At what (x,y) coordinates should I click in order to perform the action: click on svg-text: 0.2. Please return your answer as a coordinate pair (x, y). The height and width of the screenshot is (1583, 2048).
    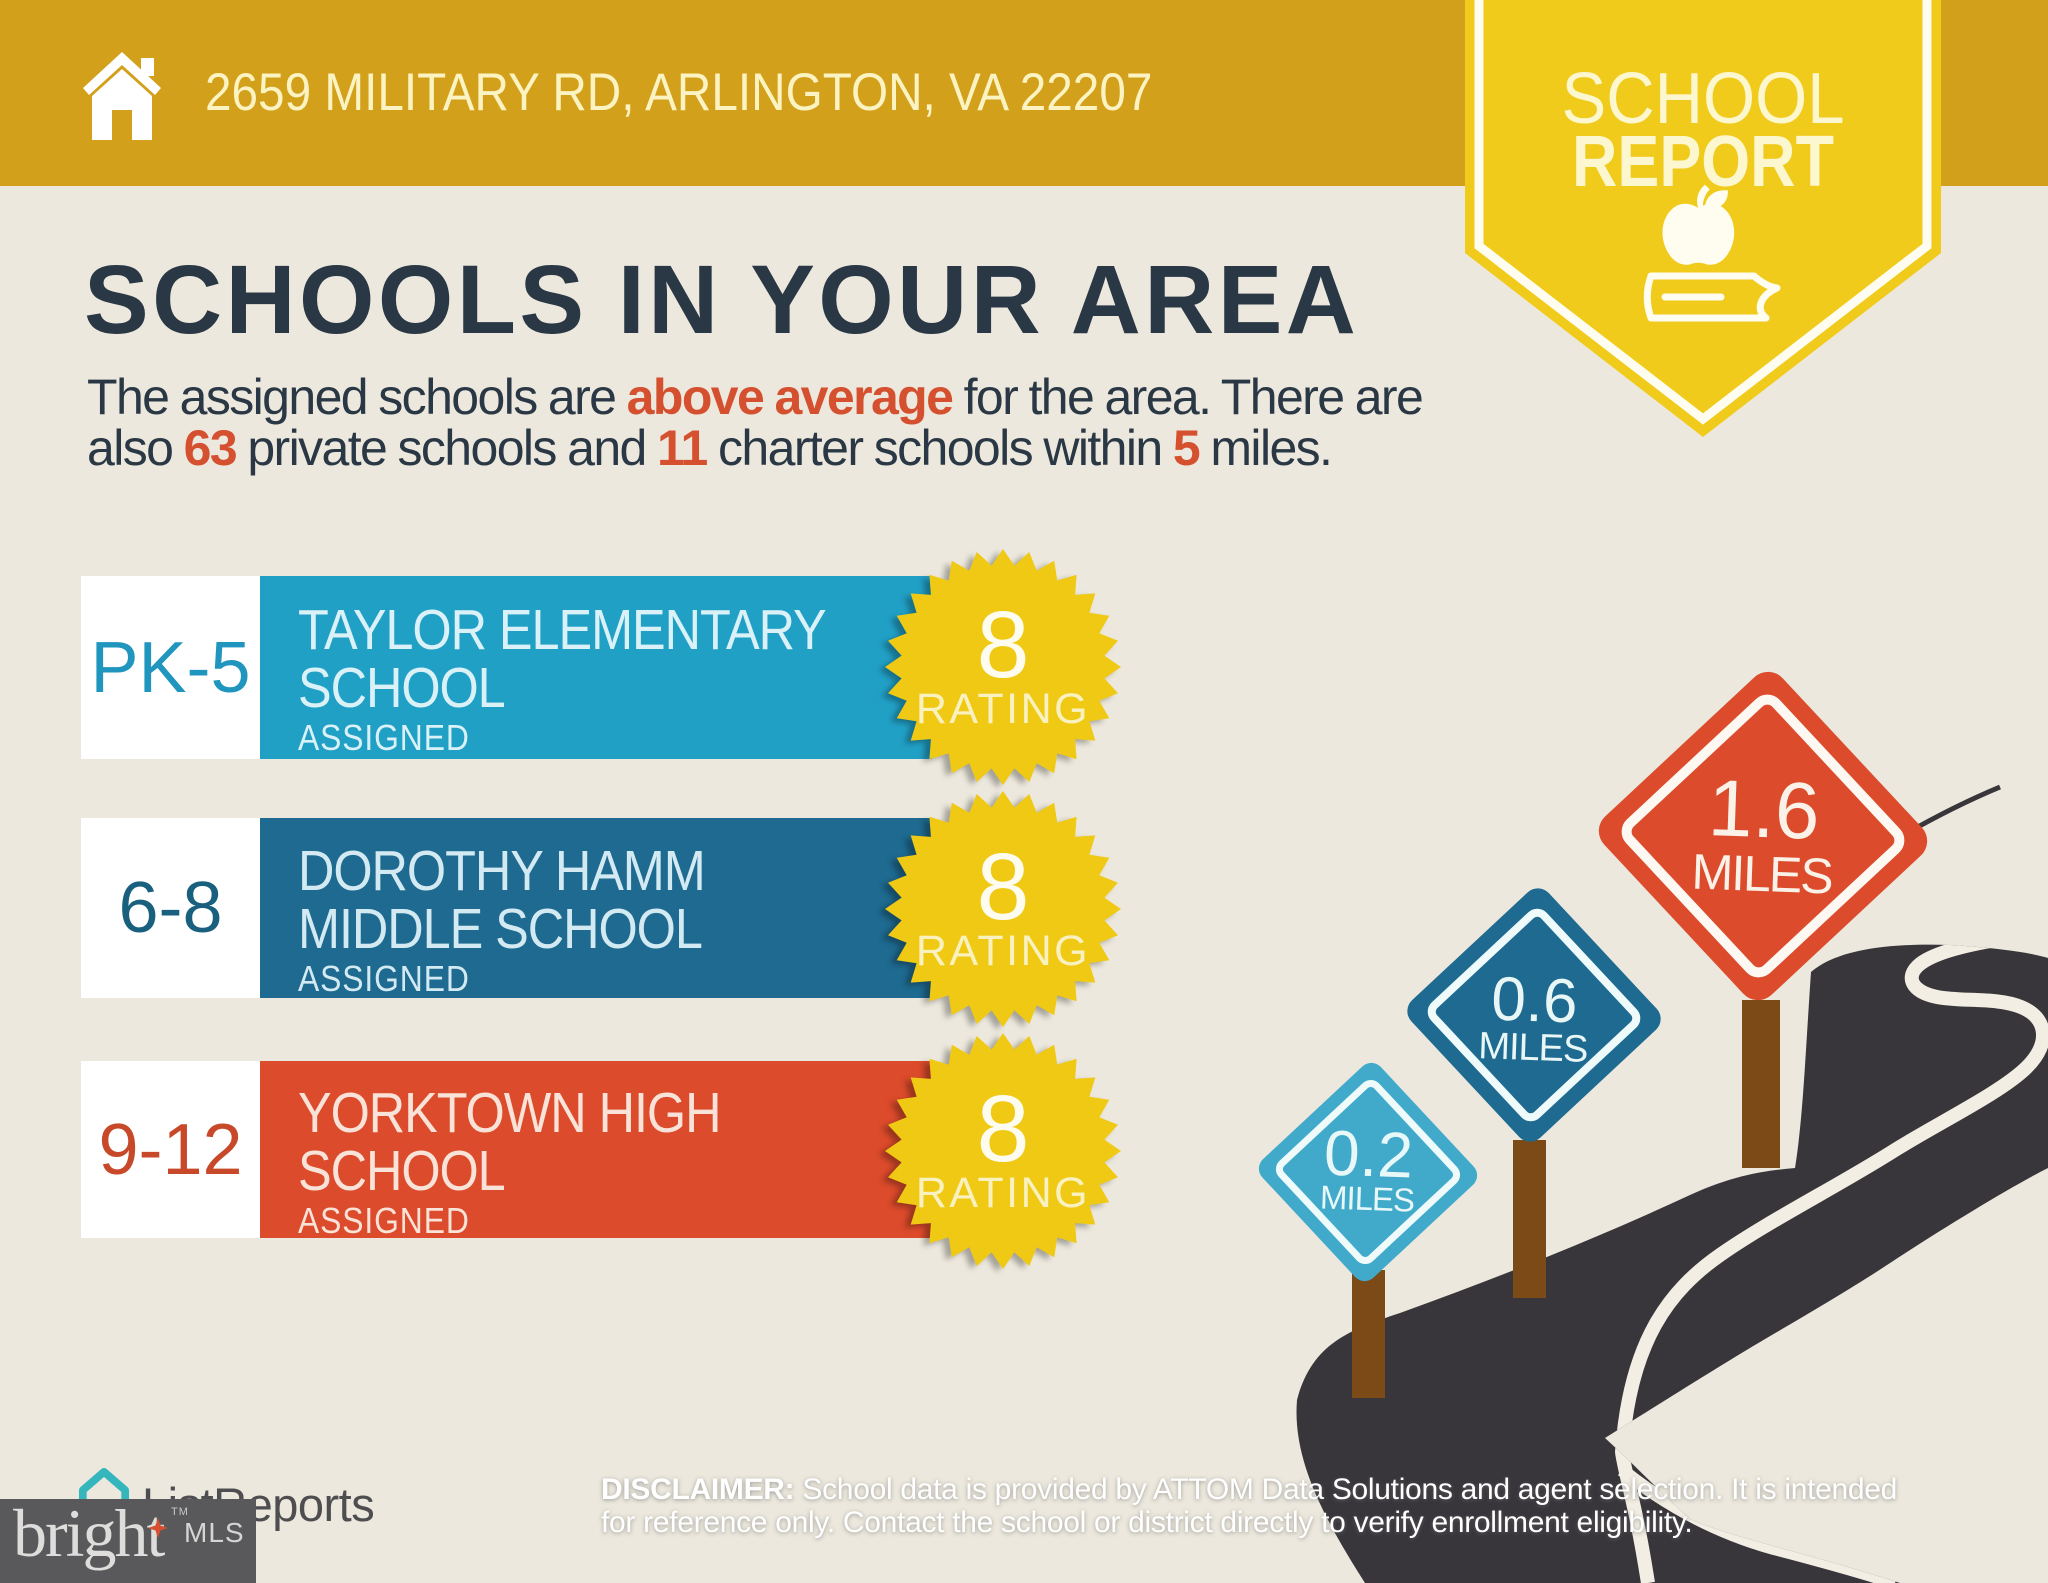
    Looking at the image, I should click on (1368, 1153).